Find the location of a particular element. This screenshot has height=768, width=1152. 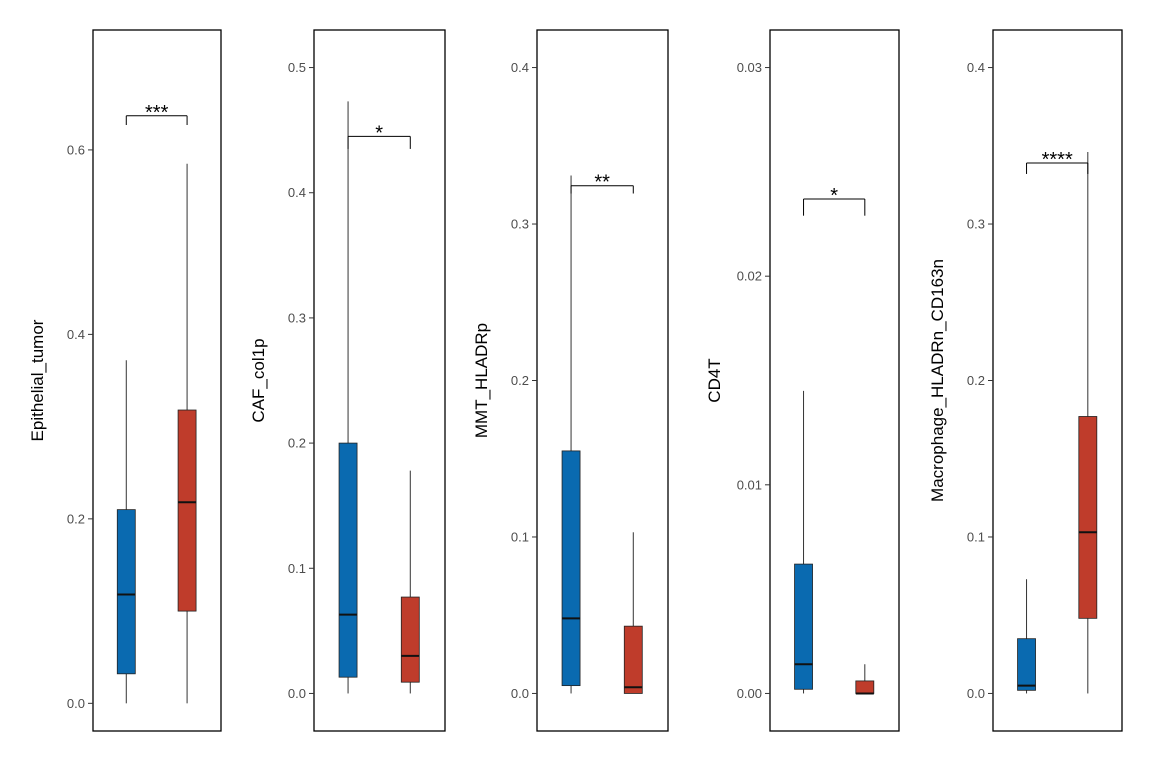

significance-label: **** is located at coordinates (1057, 160).